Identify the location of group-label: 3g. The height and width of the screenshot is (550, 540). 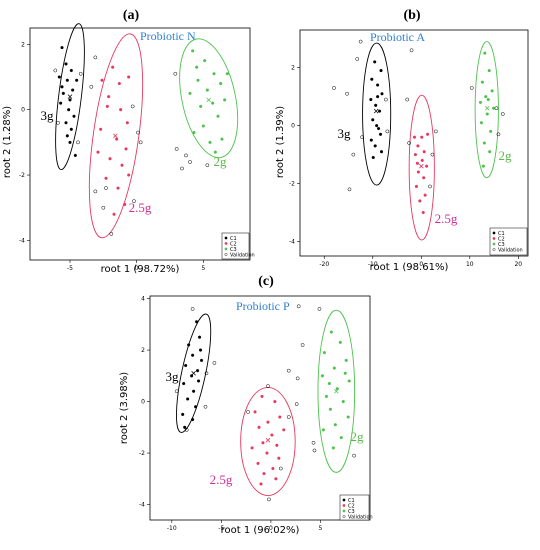
(345, 133).